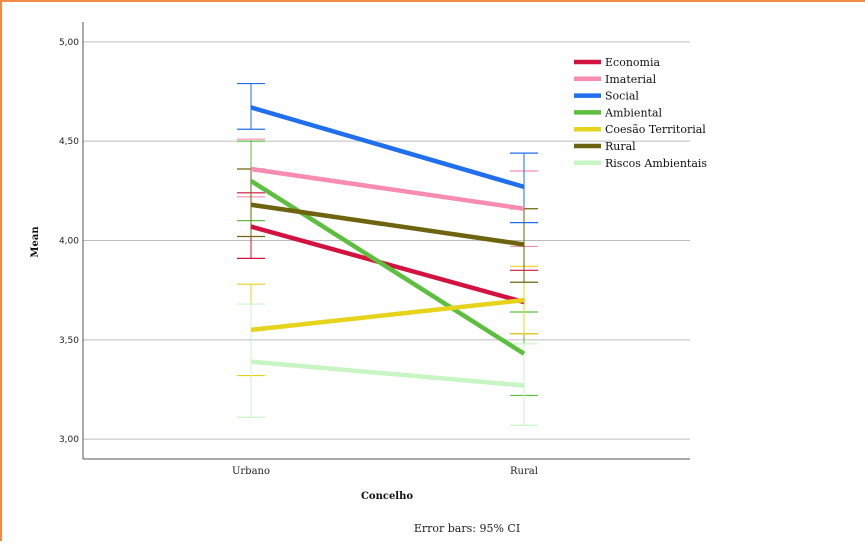 This screenshot has height=543, width=865. What do you see at coordinates (467, 528) in the screenshot?
I see `error-bars-footnote: Error bars: 95% CI` at bounding box center [467, 528].